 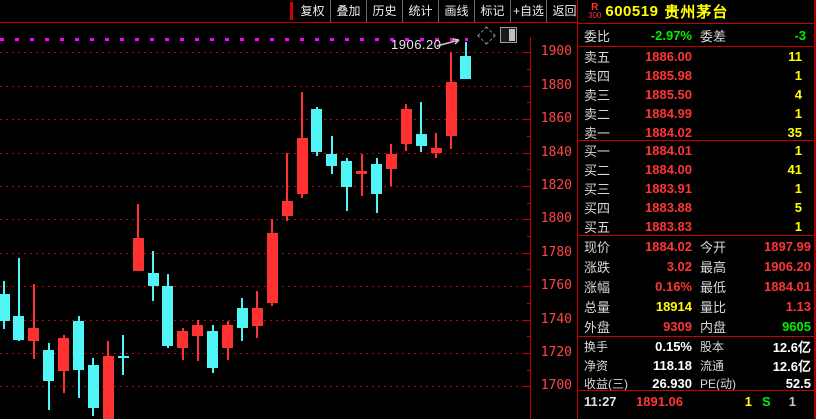 I want to click on axis-label: 1840, so click(x=556, y=152).